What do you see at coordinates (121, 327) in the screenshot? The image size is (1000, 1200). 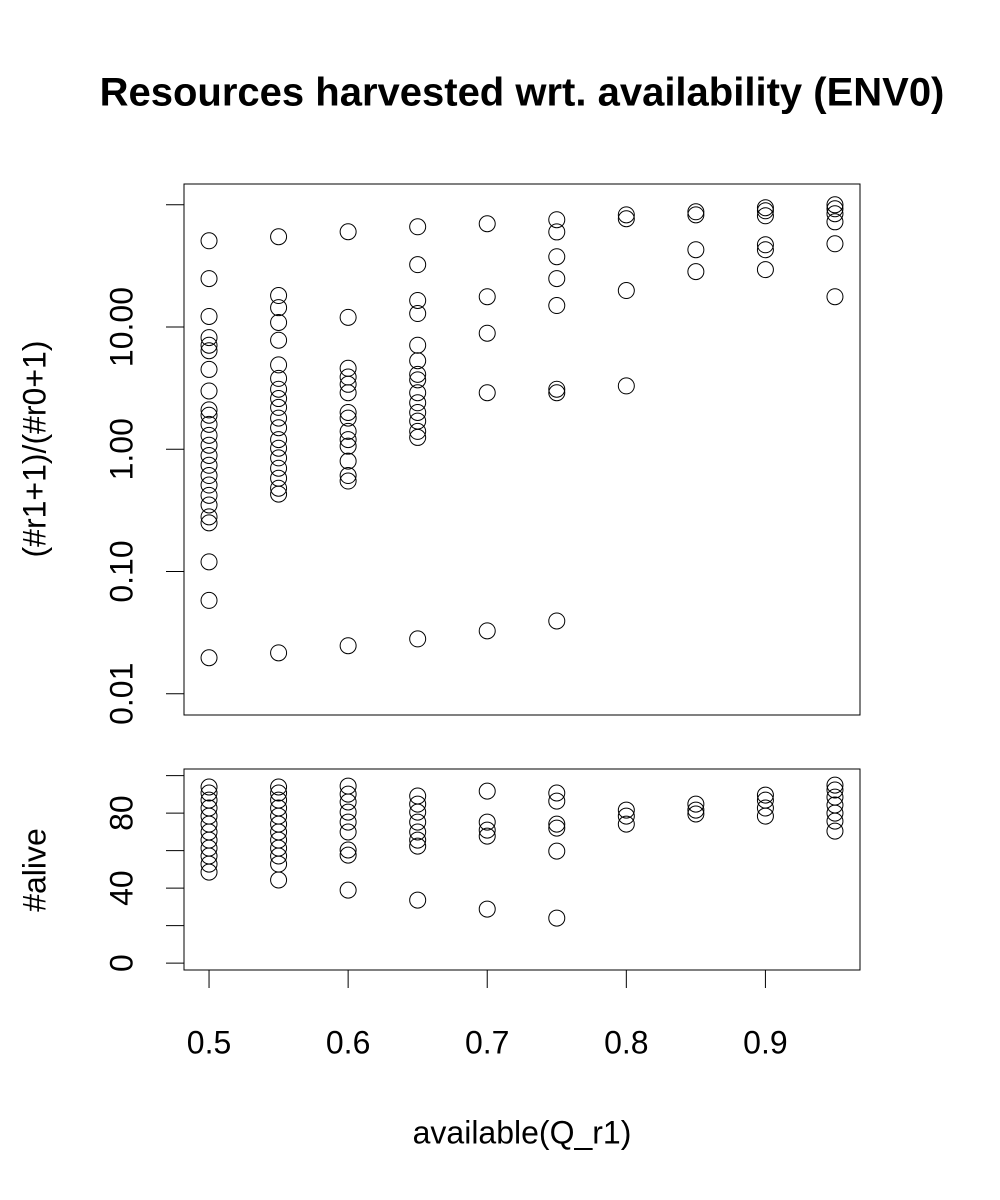 I see `y-tick-label: 10.00` at bounding box center [121, 327].